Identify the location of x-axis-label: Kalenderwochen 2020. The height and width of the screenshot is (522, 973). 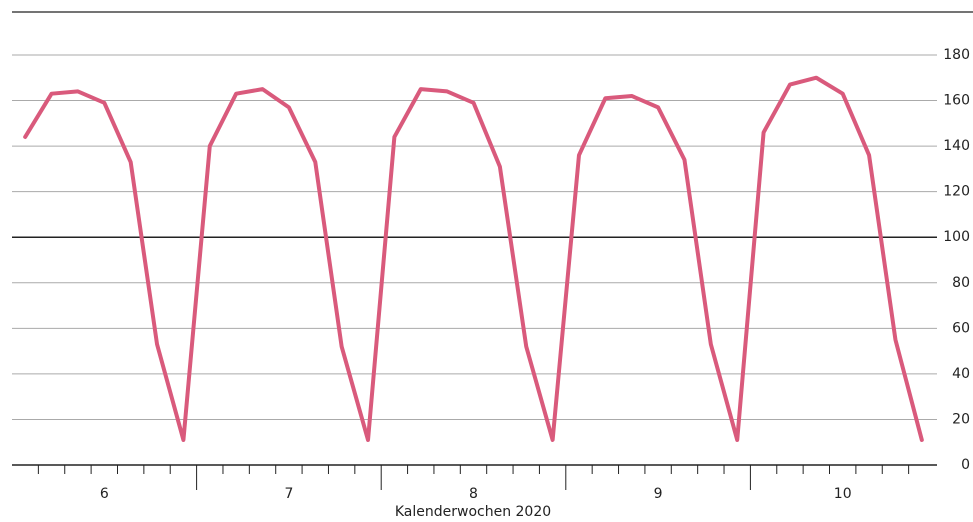
(473, 512).